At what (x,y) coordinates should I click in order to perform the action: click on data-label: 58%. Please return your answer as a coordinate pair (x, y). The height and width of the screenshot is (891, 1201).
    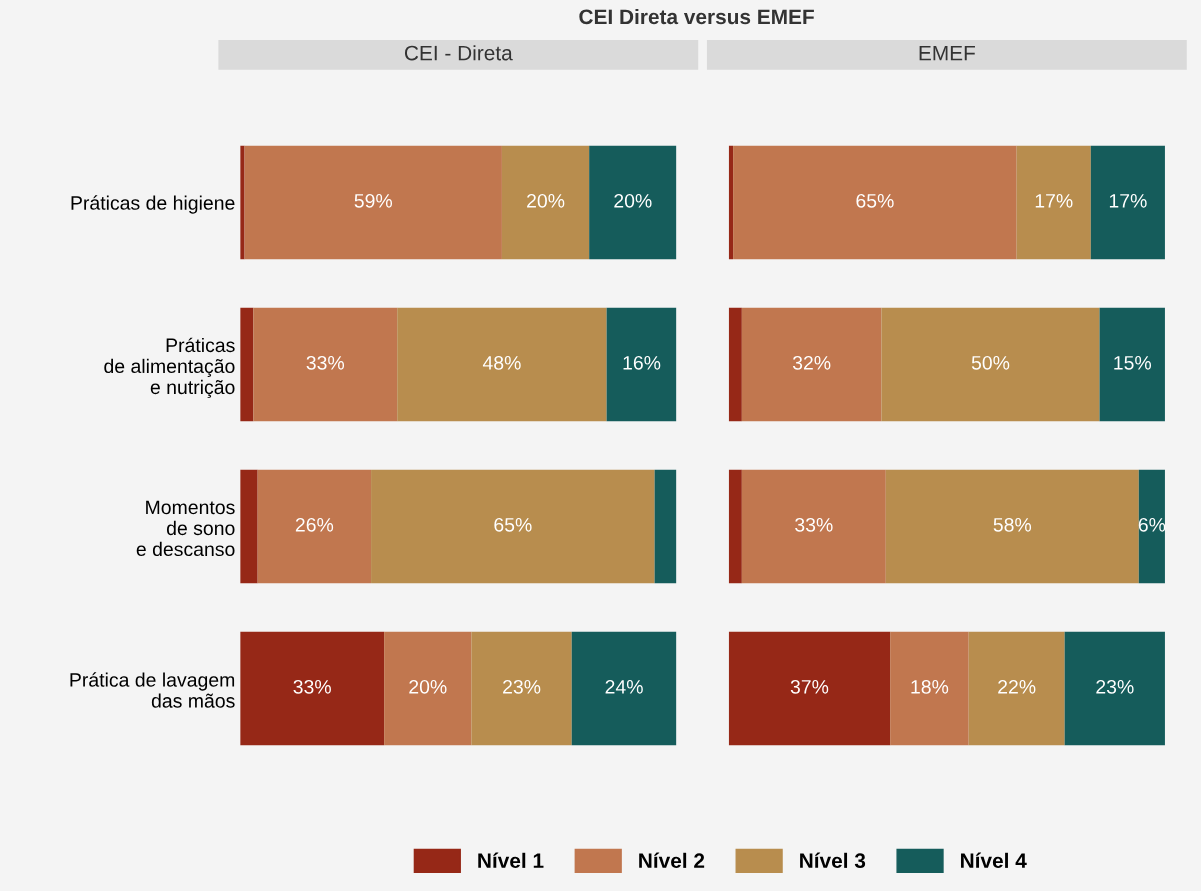
    Looking at the image, I should click on (1012, 524).